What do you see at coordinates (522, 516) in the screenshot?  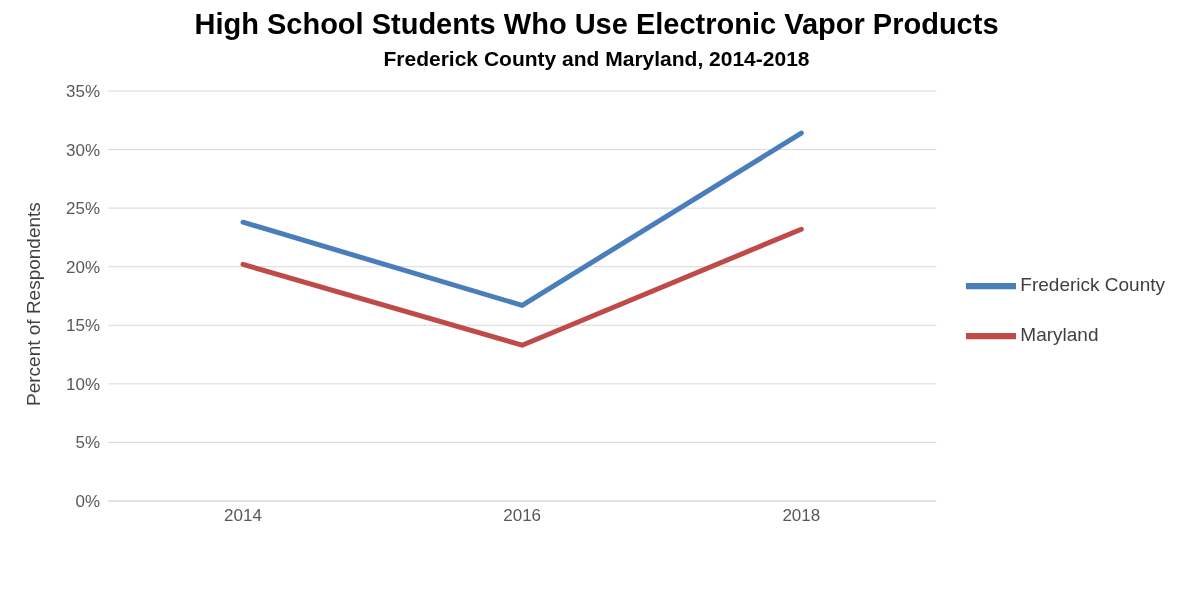 I see `x-tick-label: 2016` at bounding box center [522, 516].